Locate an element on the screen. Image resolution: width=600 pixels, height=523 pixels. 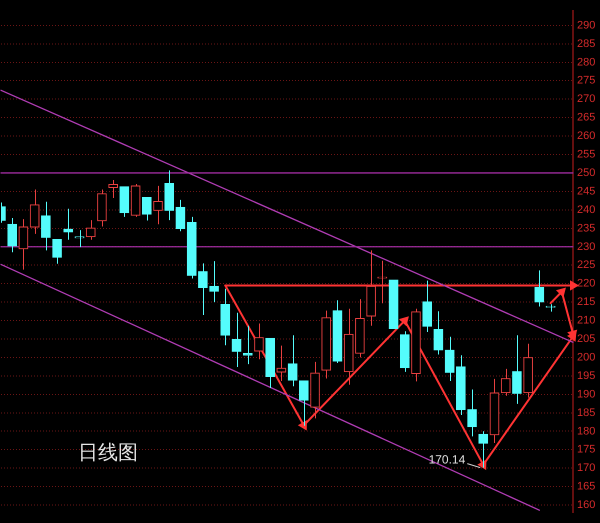
y-tick-label: 210 is located at coordinates (586, 320).